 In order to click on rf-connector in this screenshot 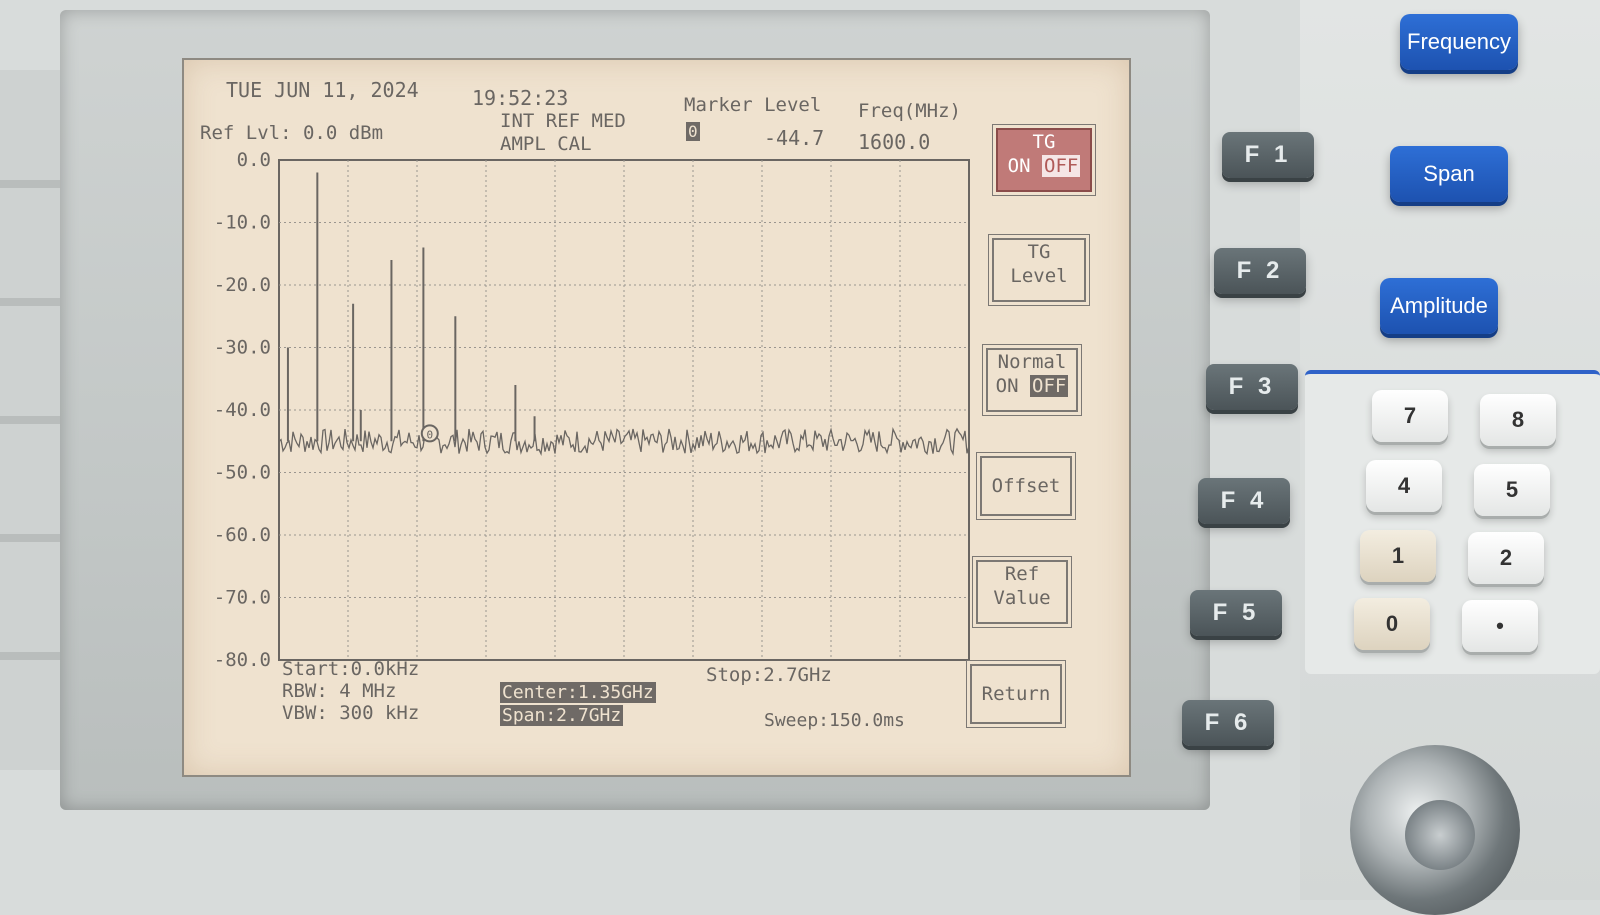, I will do `click(1435, 830)`.